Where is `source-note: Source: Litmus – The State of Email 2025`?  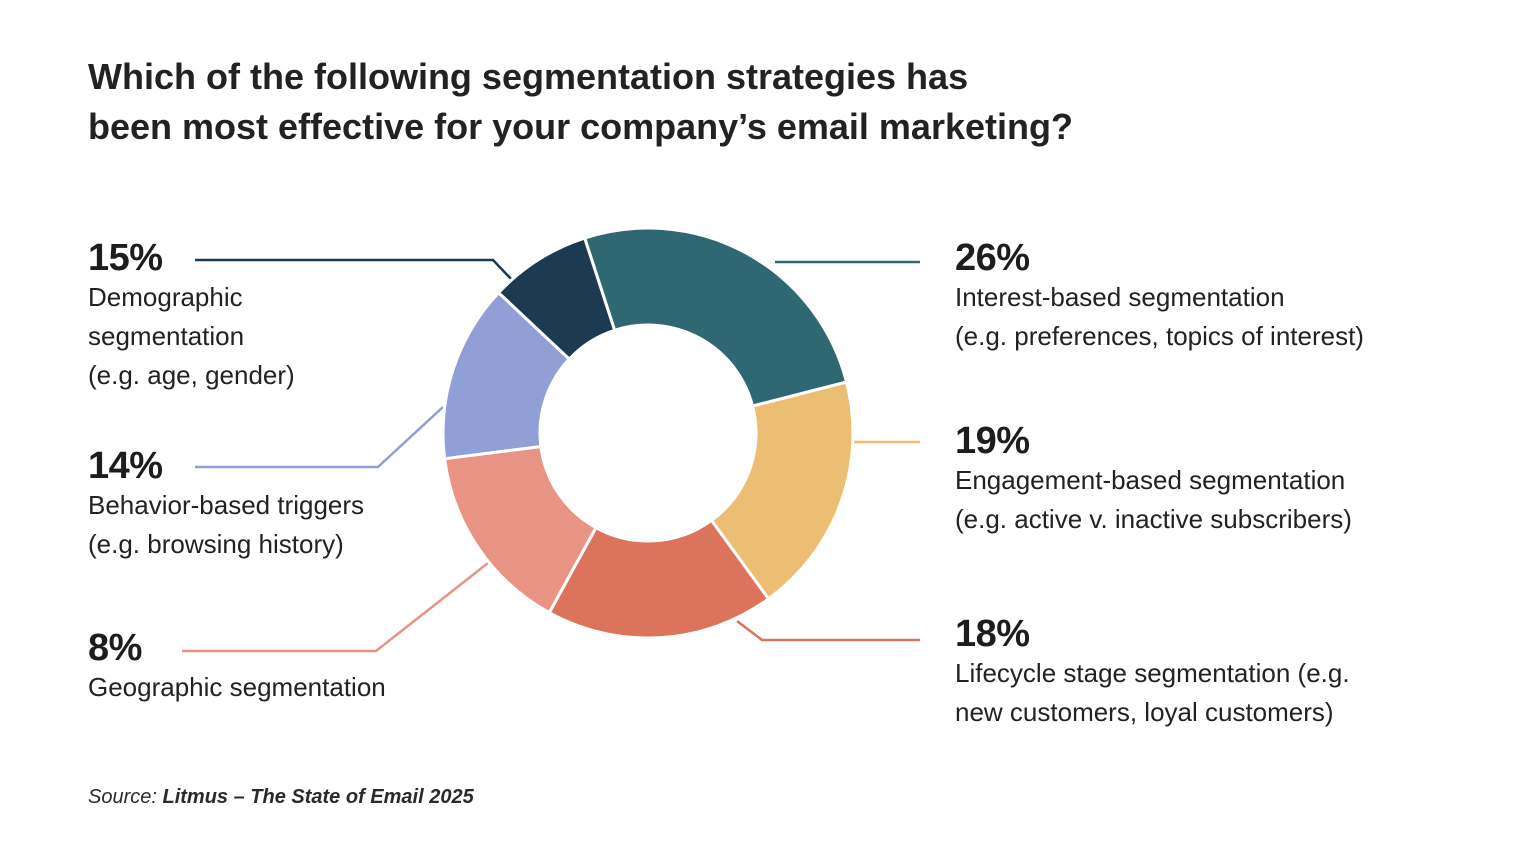
source-note: Source: Litmus – The State of Email 2025 is located at coordinates (281, 797).